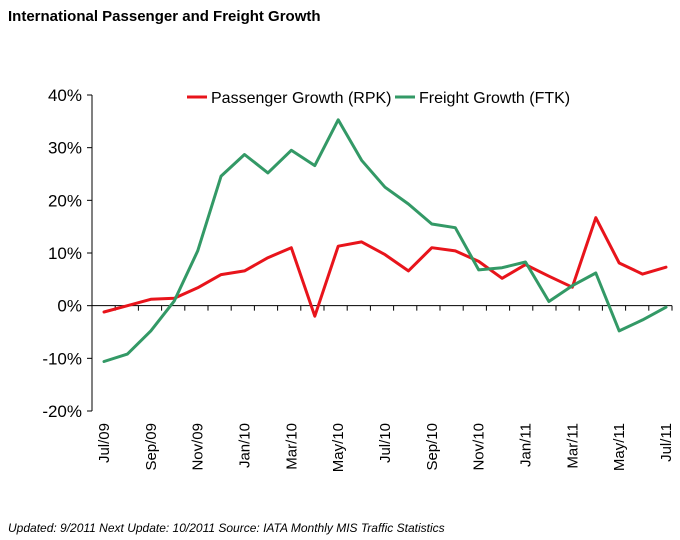  I want to click on y-tick-label: 40%, so click(65, 95).